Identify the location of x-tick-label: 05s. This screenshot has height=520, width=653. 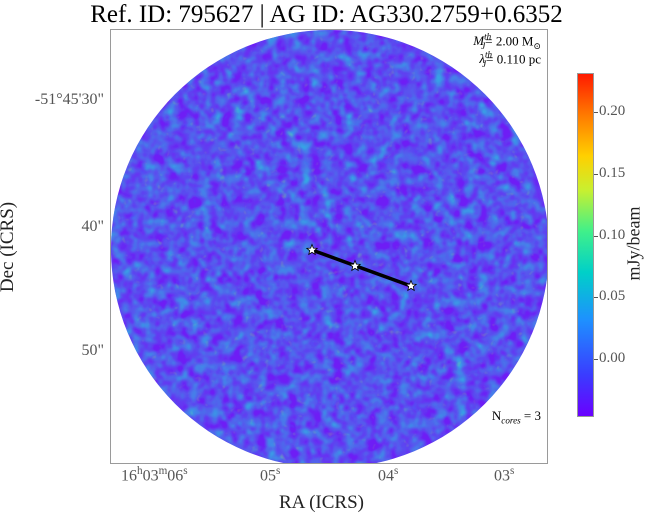
(270, 475).